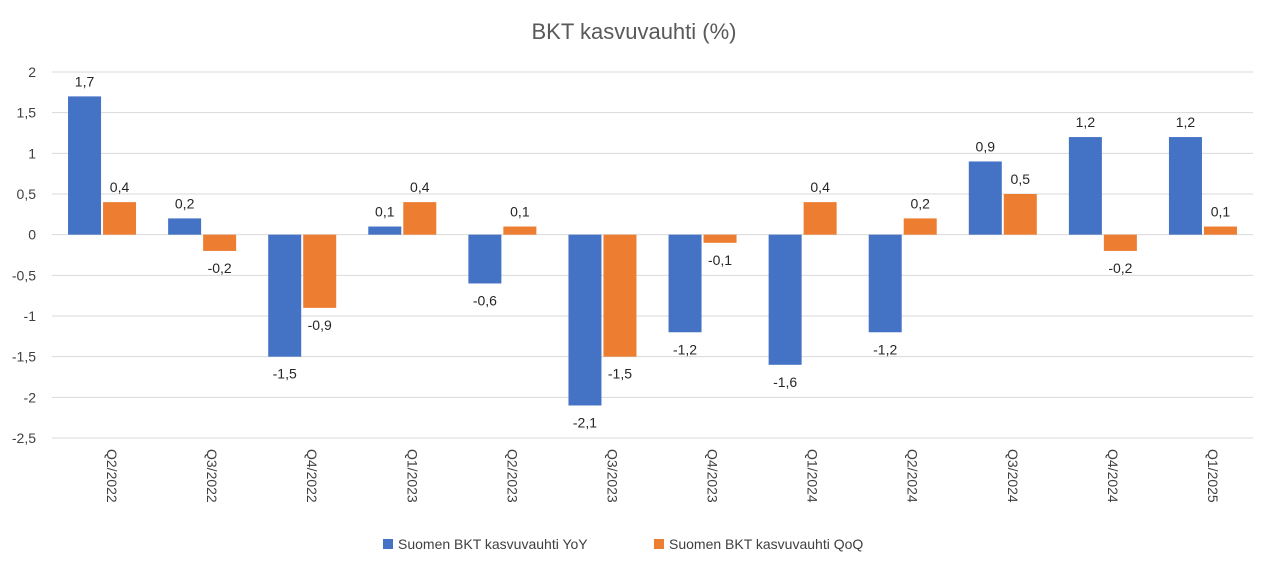  Describe the element at coordinates (785, 382) in the screenshot. I see `data-label-yoy: -1,6` at that location.